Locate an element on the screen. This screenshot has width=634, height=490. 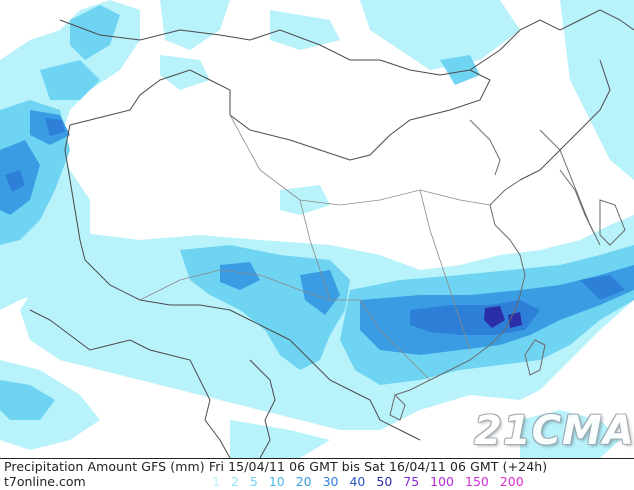
legend-item: 150 is located at coordinates (477, 481).